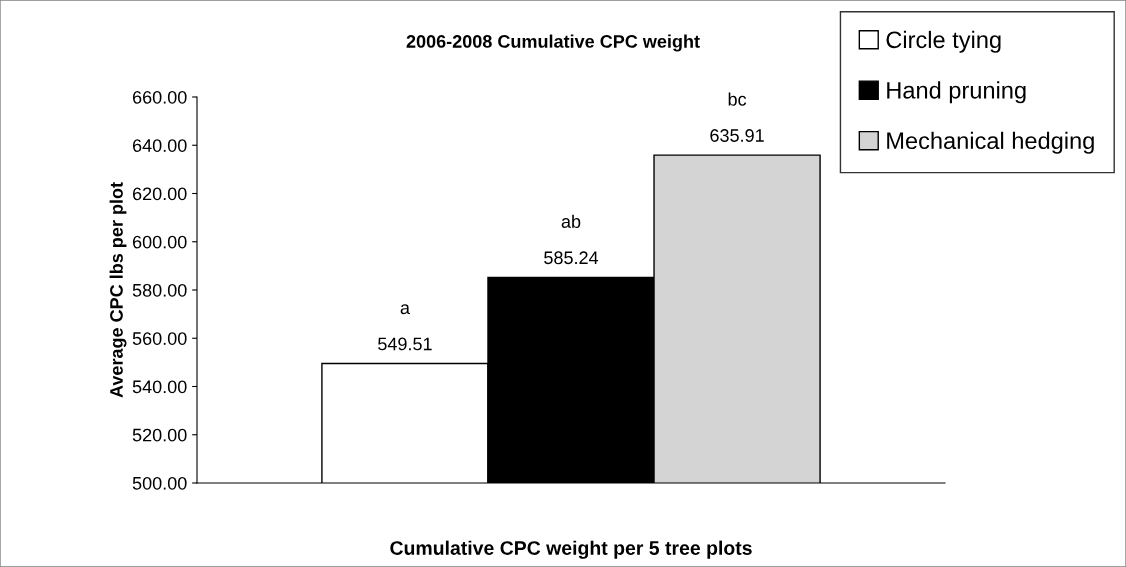 The image size is (1126, 567). Describe the element at coordinates (405, 309) in the screenshot. I see `annotation: a` at that location.